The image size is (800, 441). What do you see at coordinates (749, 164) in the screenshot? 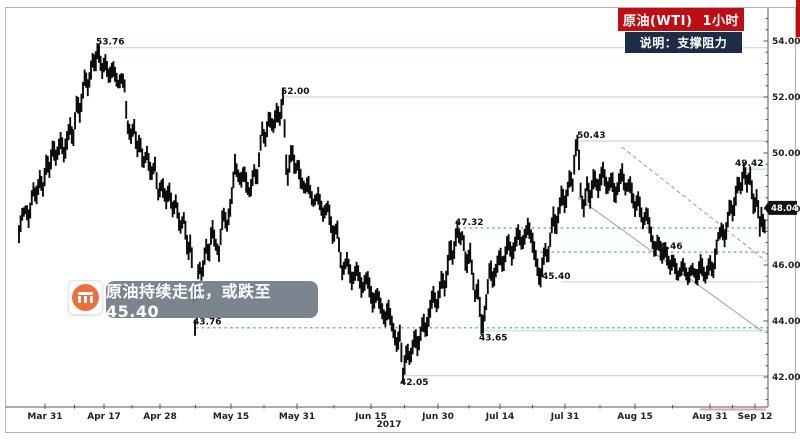
I see `price-level-label: 49.42` at bounding box center [749, 164].